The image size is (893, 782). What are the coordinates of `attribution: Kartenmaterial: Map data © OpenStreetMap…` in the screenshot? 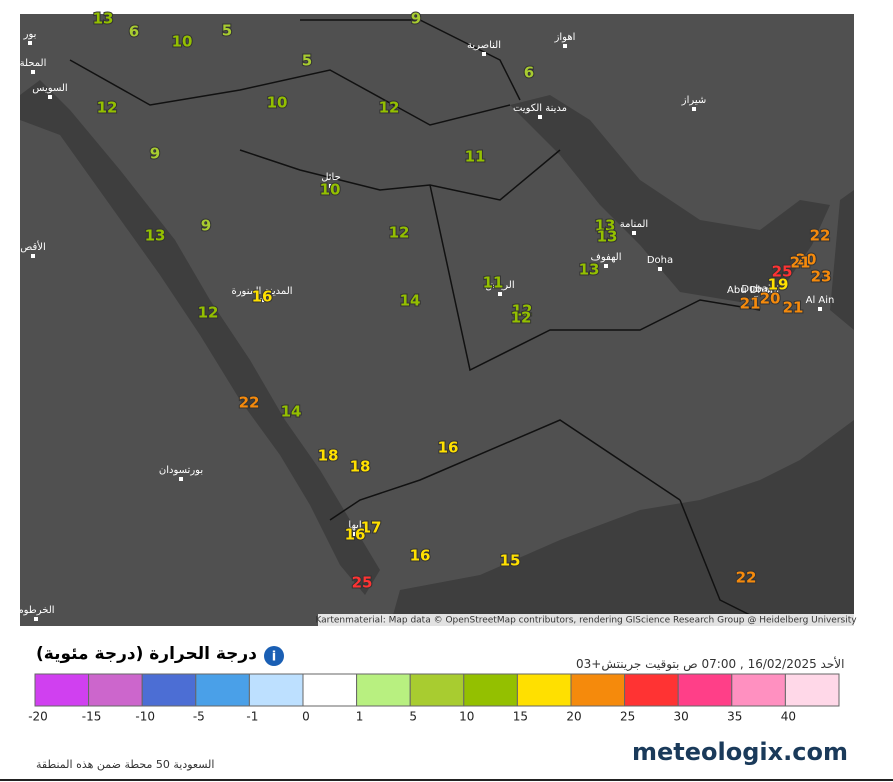 It's located at (586, 621).